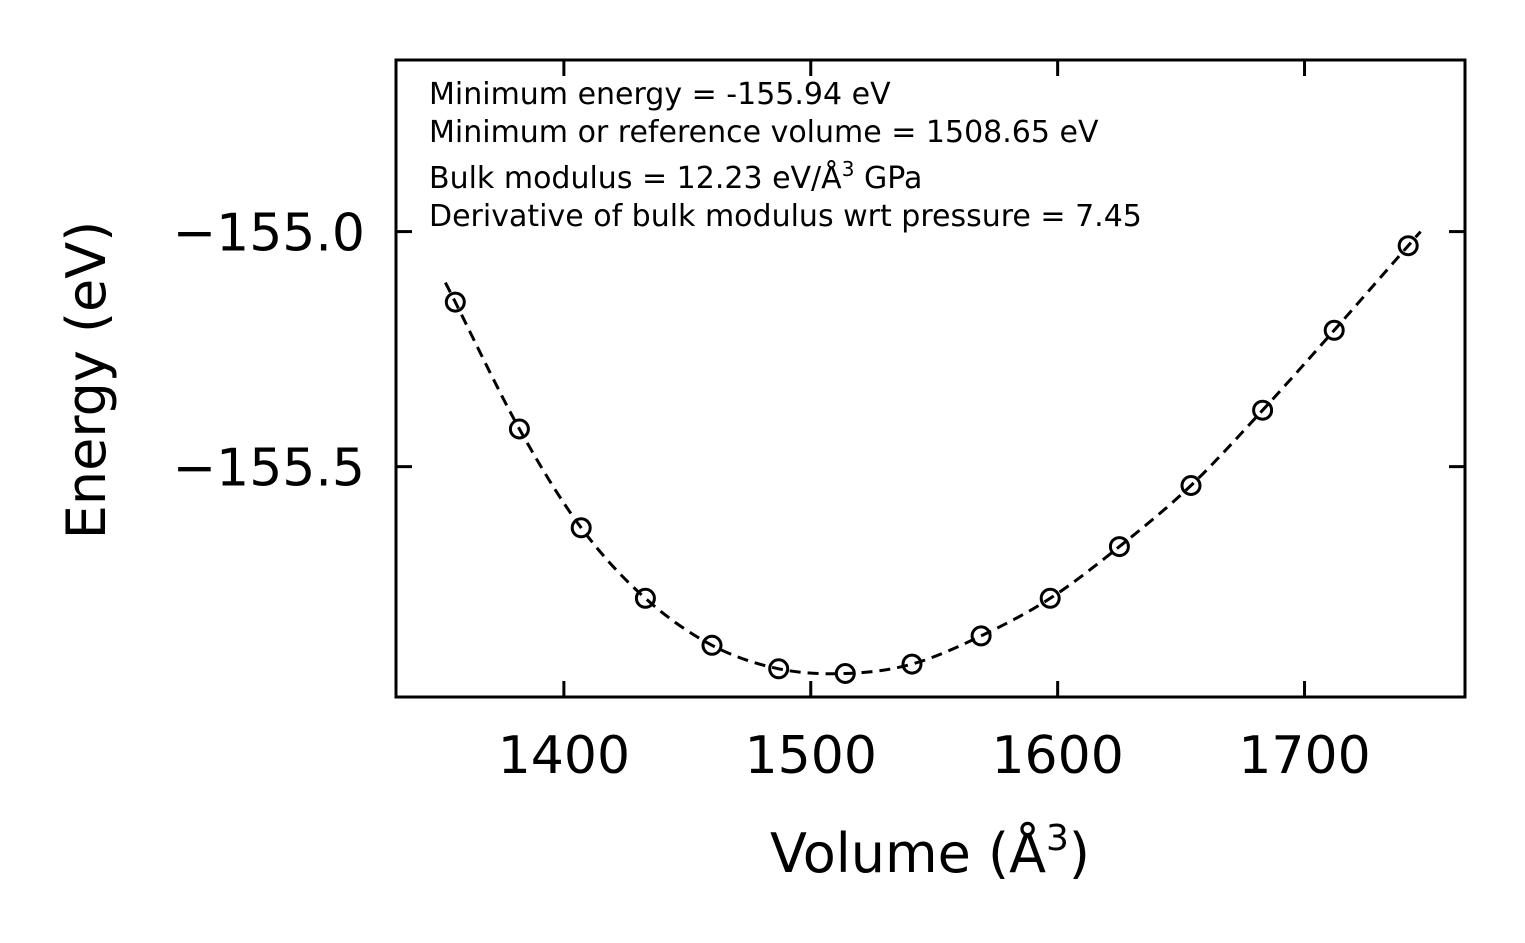  What do you see at coordinates (269, 469) in the screenshot?
I see `y-tick-label: −155.5` at bounding box center [269, 469].